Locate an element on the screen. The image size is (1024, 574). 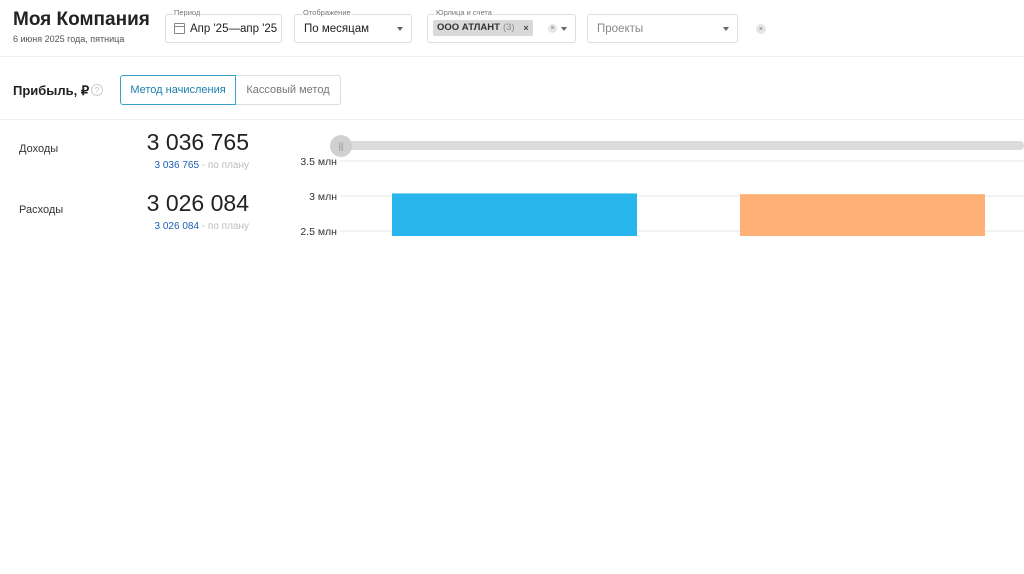
current-date: 6 июня 2025 года, пятница is located at coordinates (69, 39).